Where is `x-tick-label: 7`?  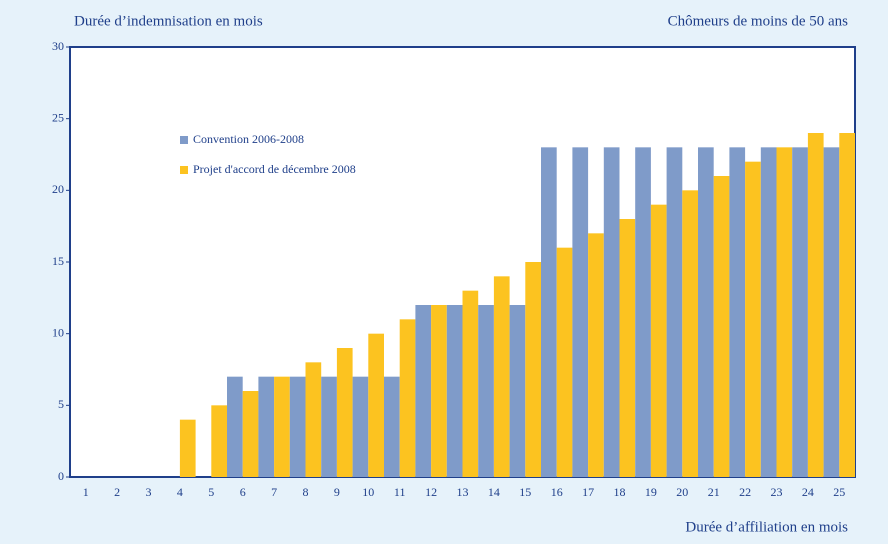 x-tick-label: 7 is located at coordinates (274, 492).